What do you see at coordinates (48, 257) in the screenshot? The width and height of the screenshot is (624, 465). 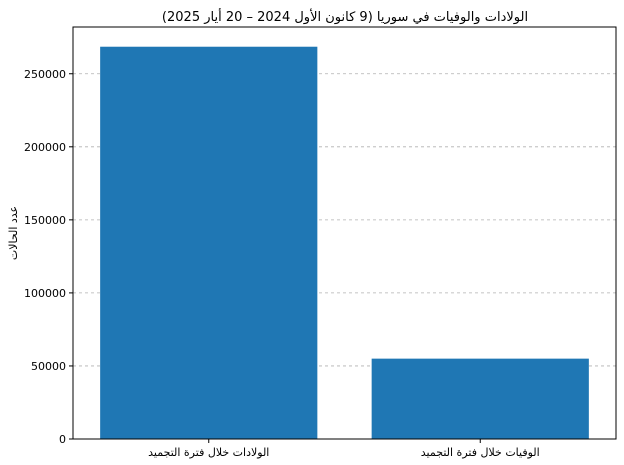 I see `y-ticks: 0 50000 100000 150000 200000 250000` at bounding box center [48, 257].